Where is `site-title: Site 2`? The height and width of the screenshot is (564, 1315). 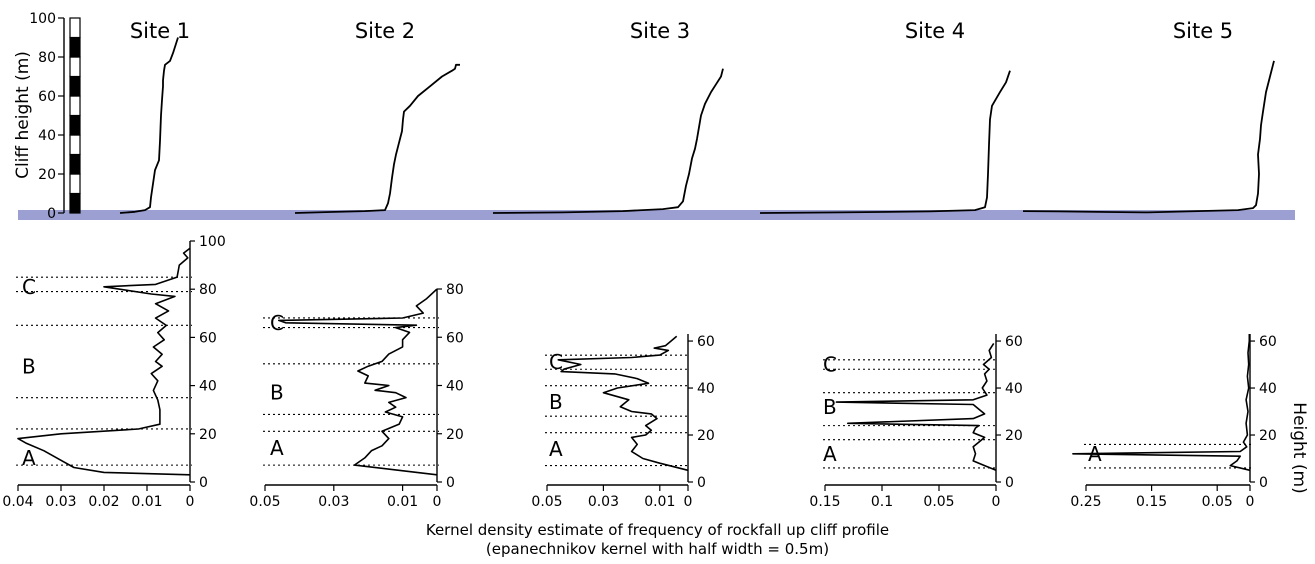
site-title: Site 2 is located at coordinates (385, 31).